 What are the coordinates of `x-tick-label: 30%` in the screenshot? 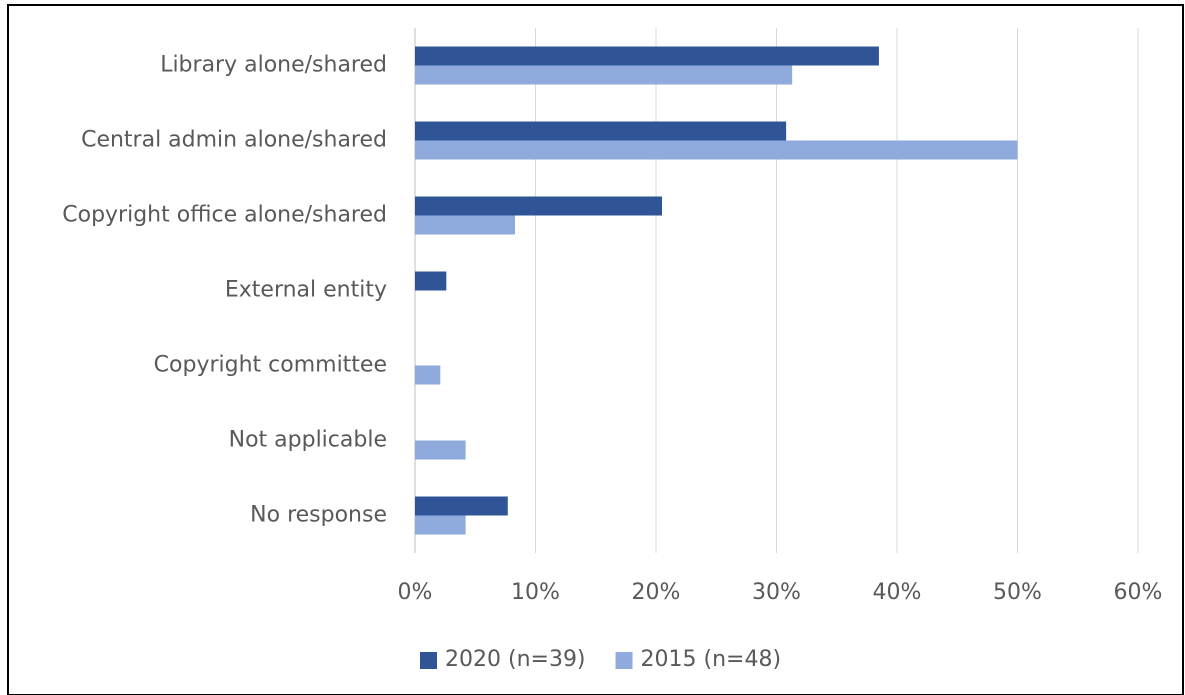 It's located at (776, 592).